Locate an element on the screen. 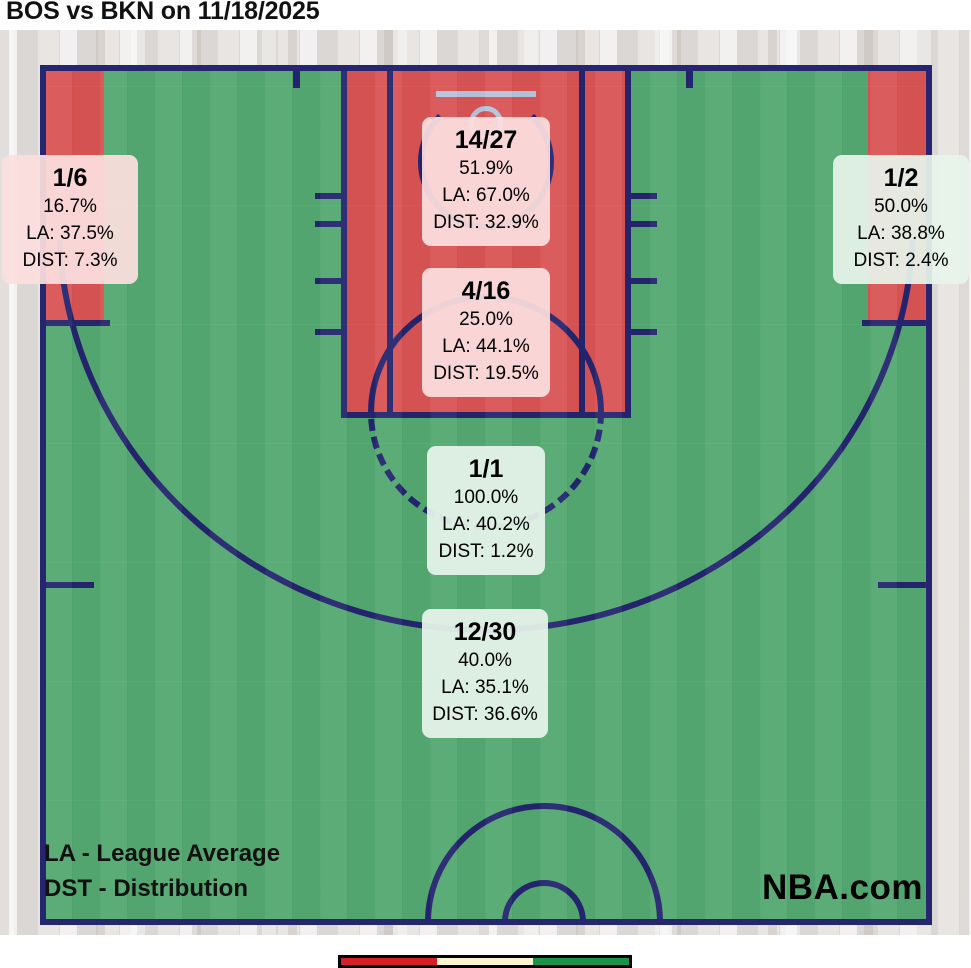  left-corner-three-line is located at coordinates (78, 323).